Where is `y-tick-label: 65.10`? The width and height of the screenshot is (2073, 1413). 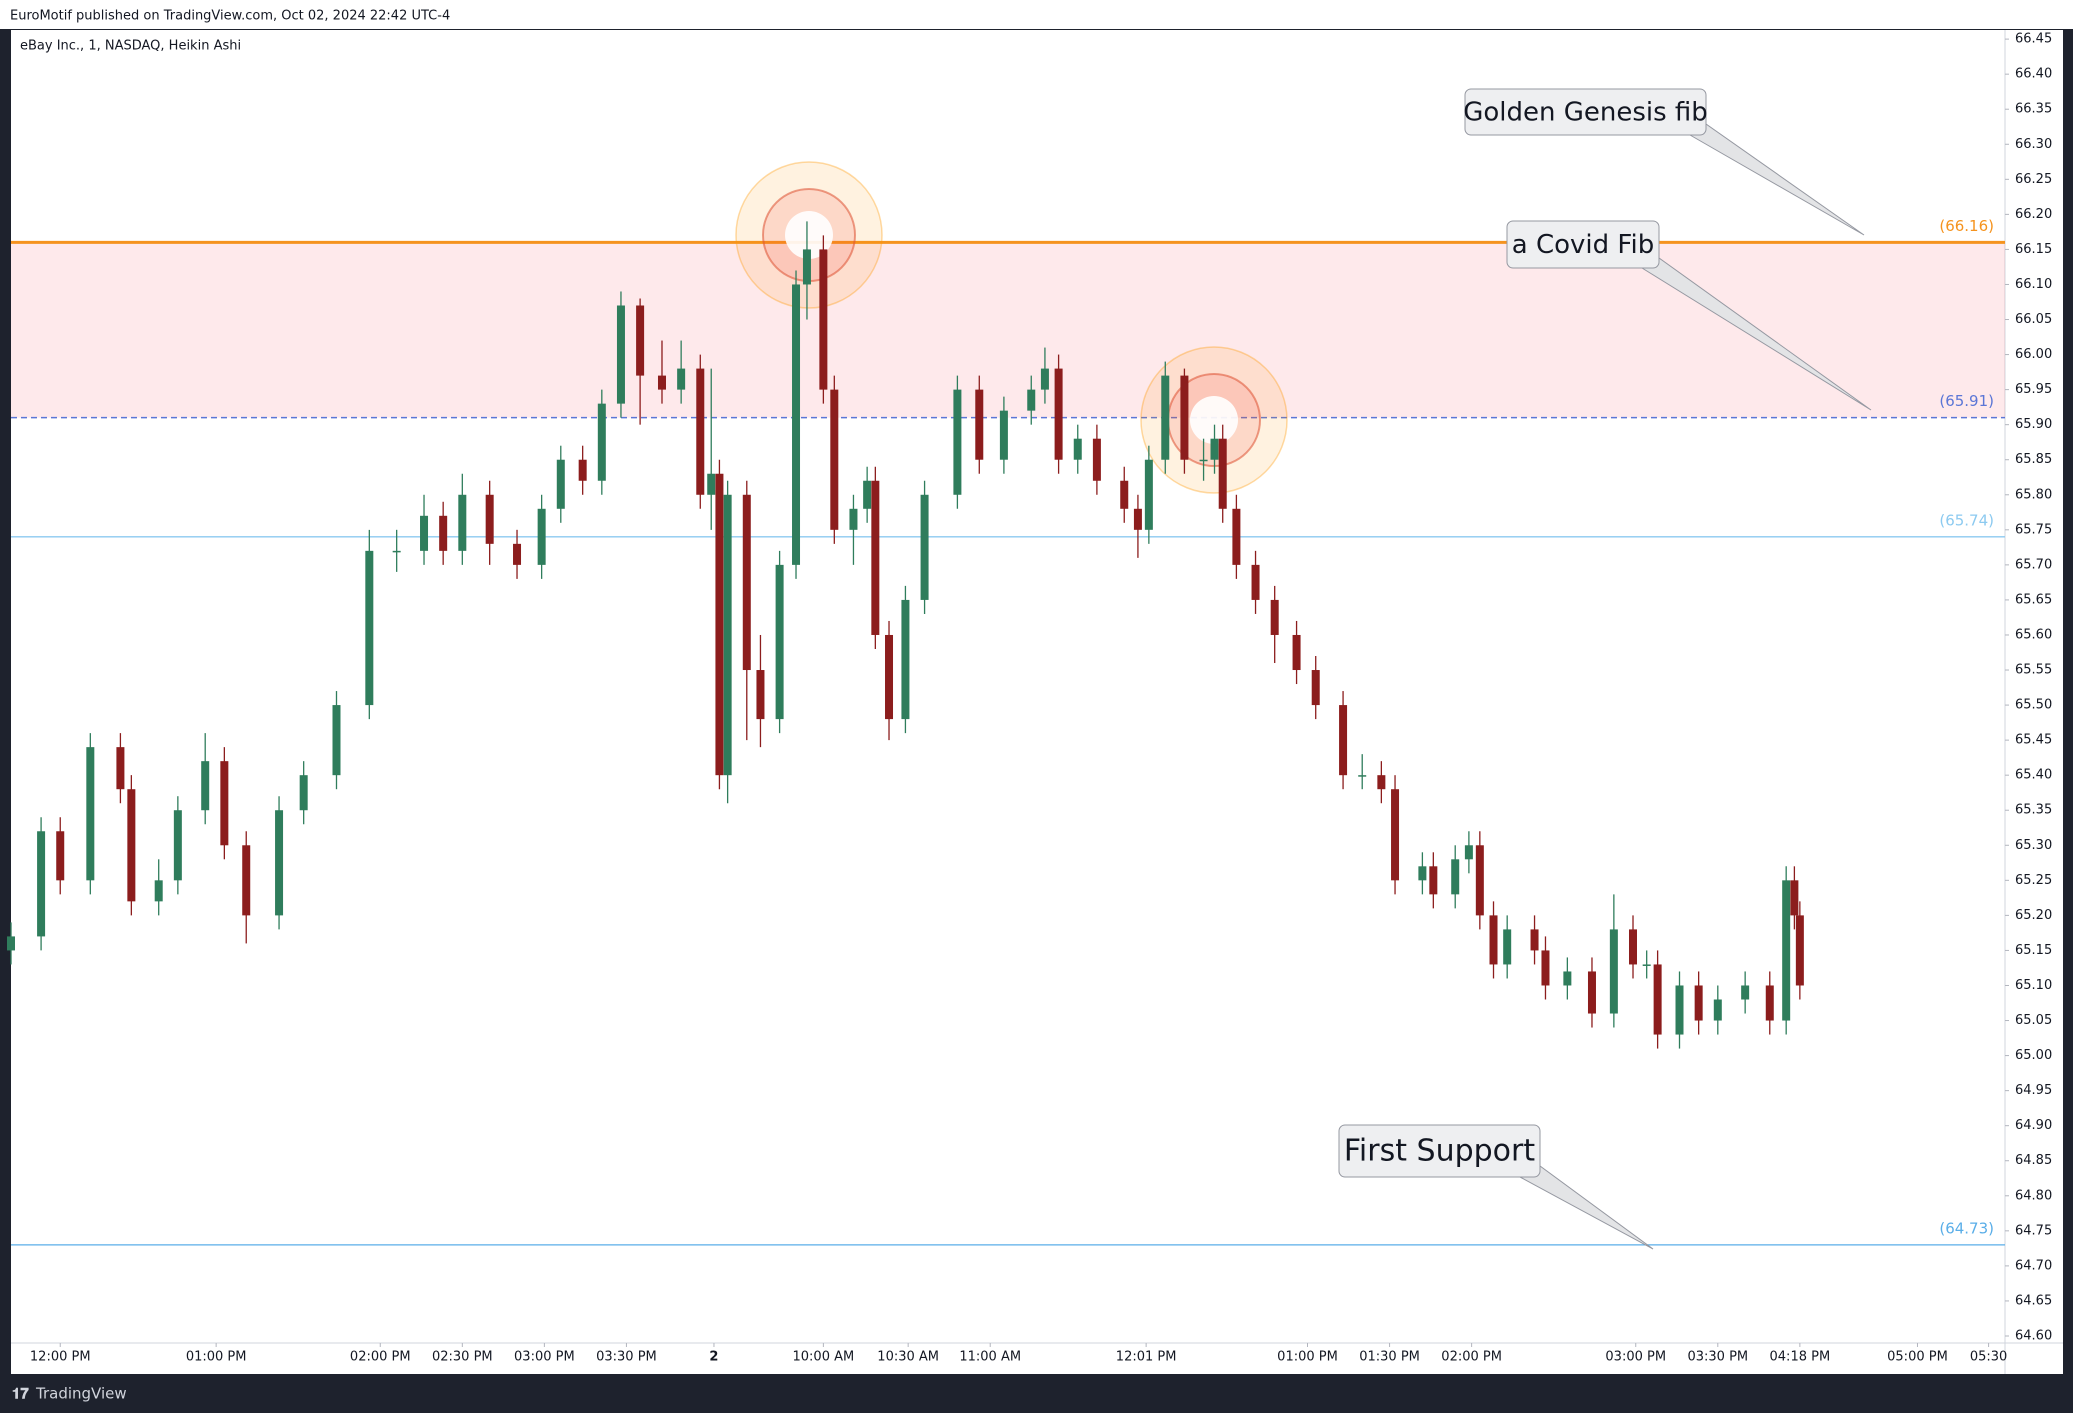 y-tick-label: 65.10 is located at coordinates (2033, 985).